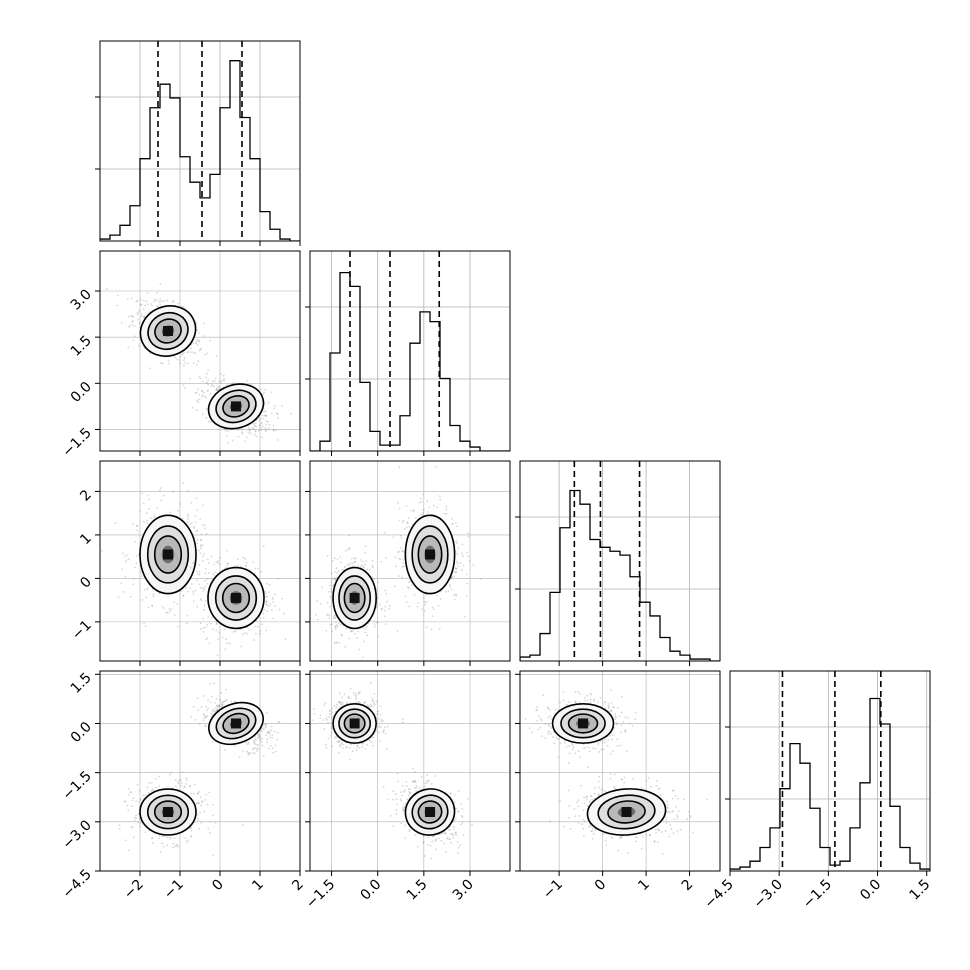 The image size is (970, 970). What do you see at coordinates (410, 561) in the screenshot?
I see `panel-frame` at bounding box center [410, 561].